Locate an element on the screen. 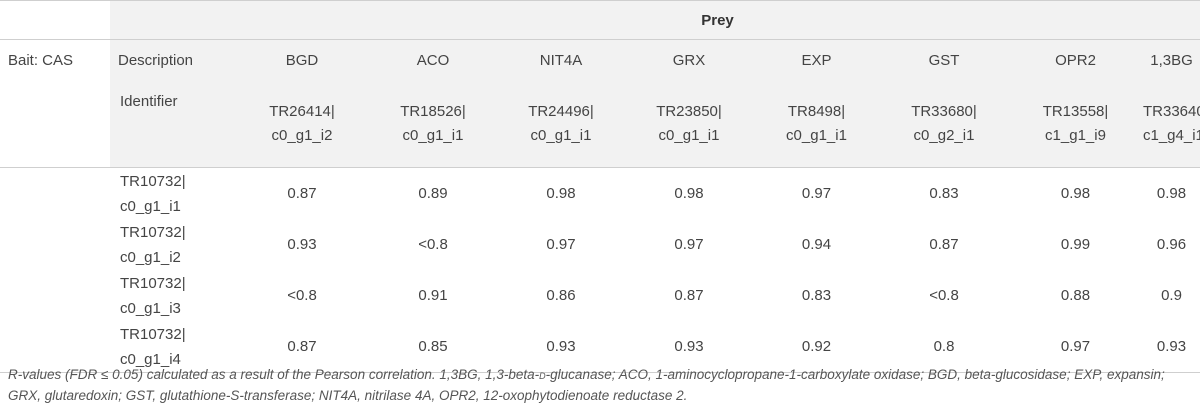  prey-description: ACO is located at coordinates (433, 60).